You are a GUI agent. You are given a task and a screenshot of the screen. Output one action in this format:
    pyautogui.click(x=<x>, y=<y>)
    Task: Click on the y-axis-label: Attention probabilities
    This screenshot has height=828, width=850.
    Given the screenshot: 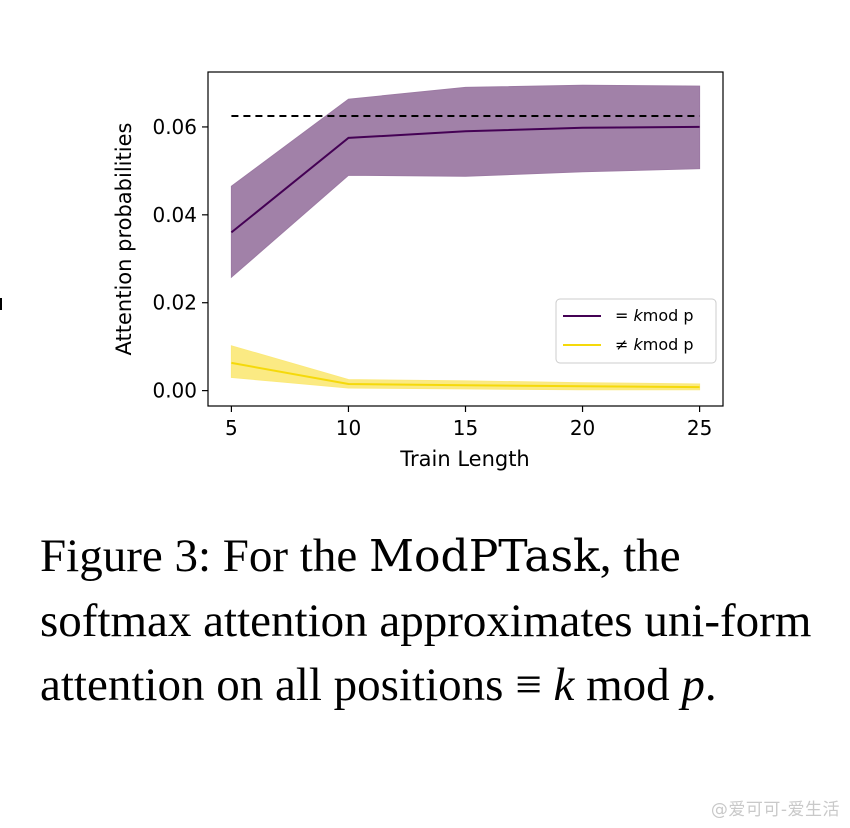 What is the action you would take?
    pyautogui.click(x=124, y=239)
    